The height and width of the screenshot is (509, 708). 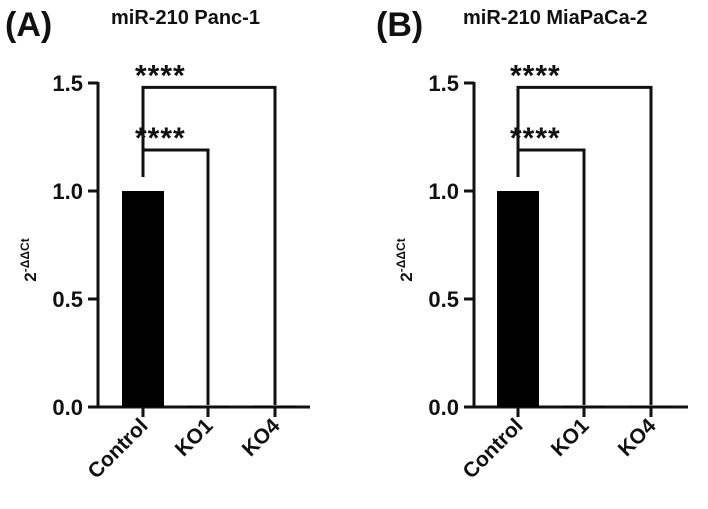 I want to click on panel-label: (A), so click(x=28, y=25).